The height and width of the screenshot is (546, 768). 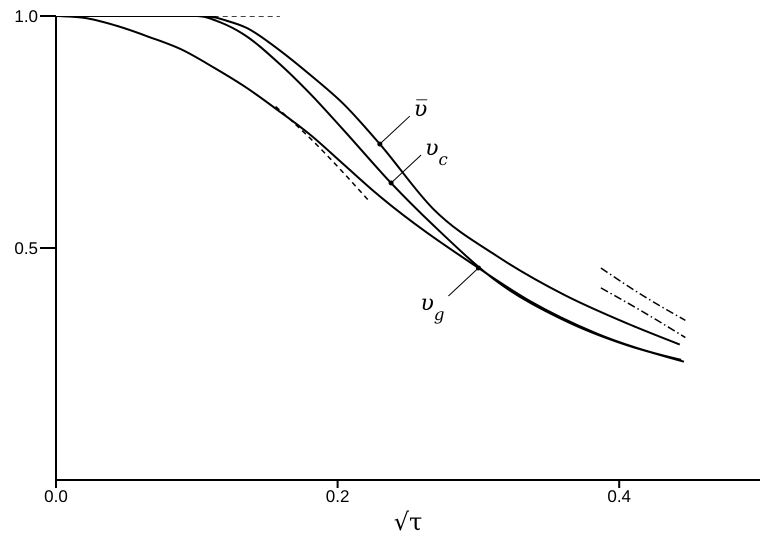 What do you see at coordinates (338, 496) in the screenshot?
I see `x-tick-label: 0.2` at bounding box center [338, 496].